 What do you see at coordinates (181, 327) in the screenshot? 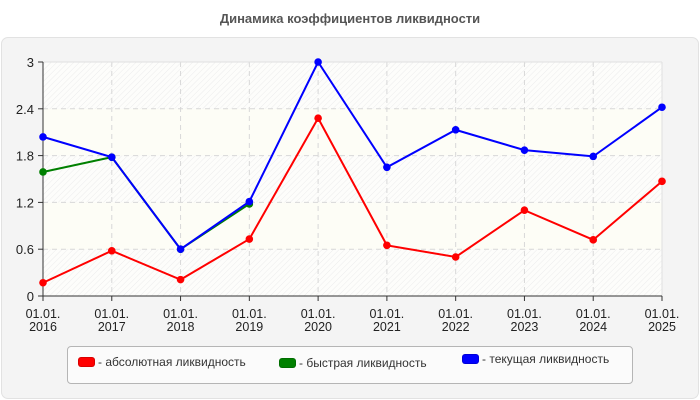
I see `svg-text: 2018` at bounding box center [181, 327].